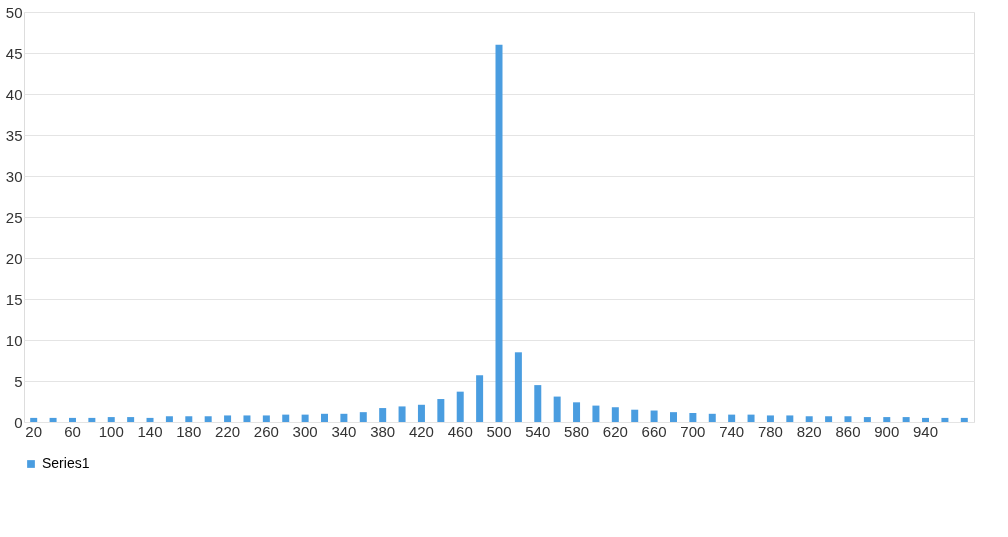 This screenshot has width=1008, height=537. Describe the element at coordinates (72, 431) in the screenshot. I see `x-tick-label: 60` at that location.